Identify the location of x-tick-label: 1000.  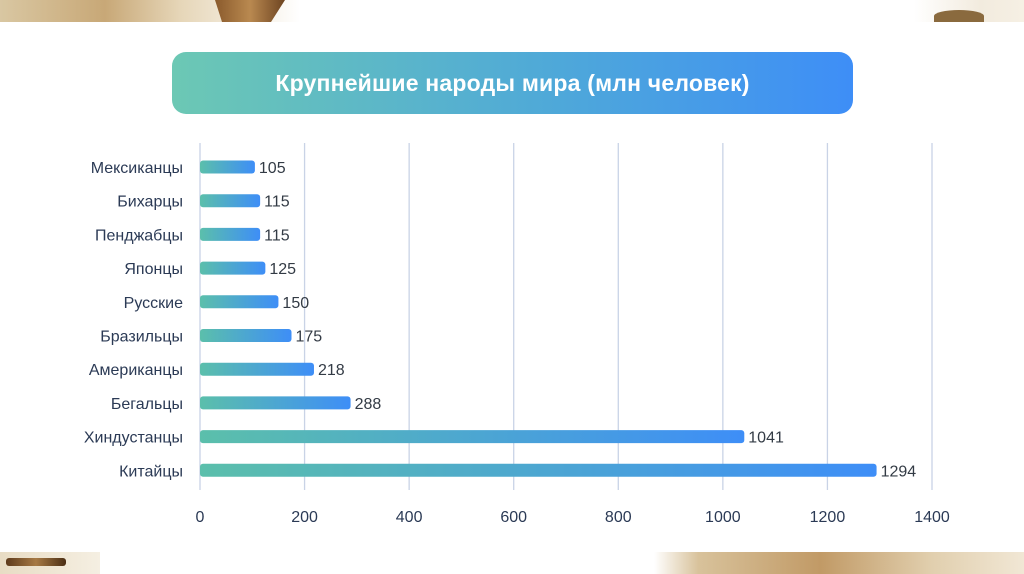
(723, 517).